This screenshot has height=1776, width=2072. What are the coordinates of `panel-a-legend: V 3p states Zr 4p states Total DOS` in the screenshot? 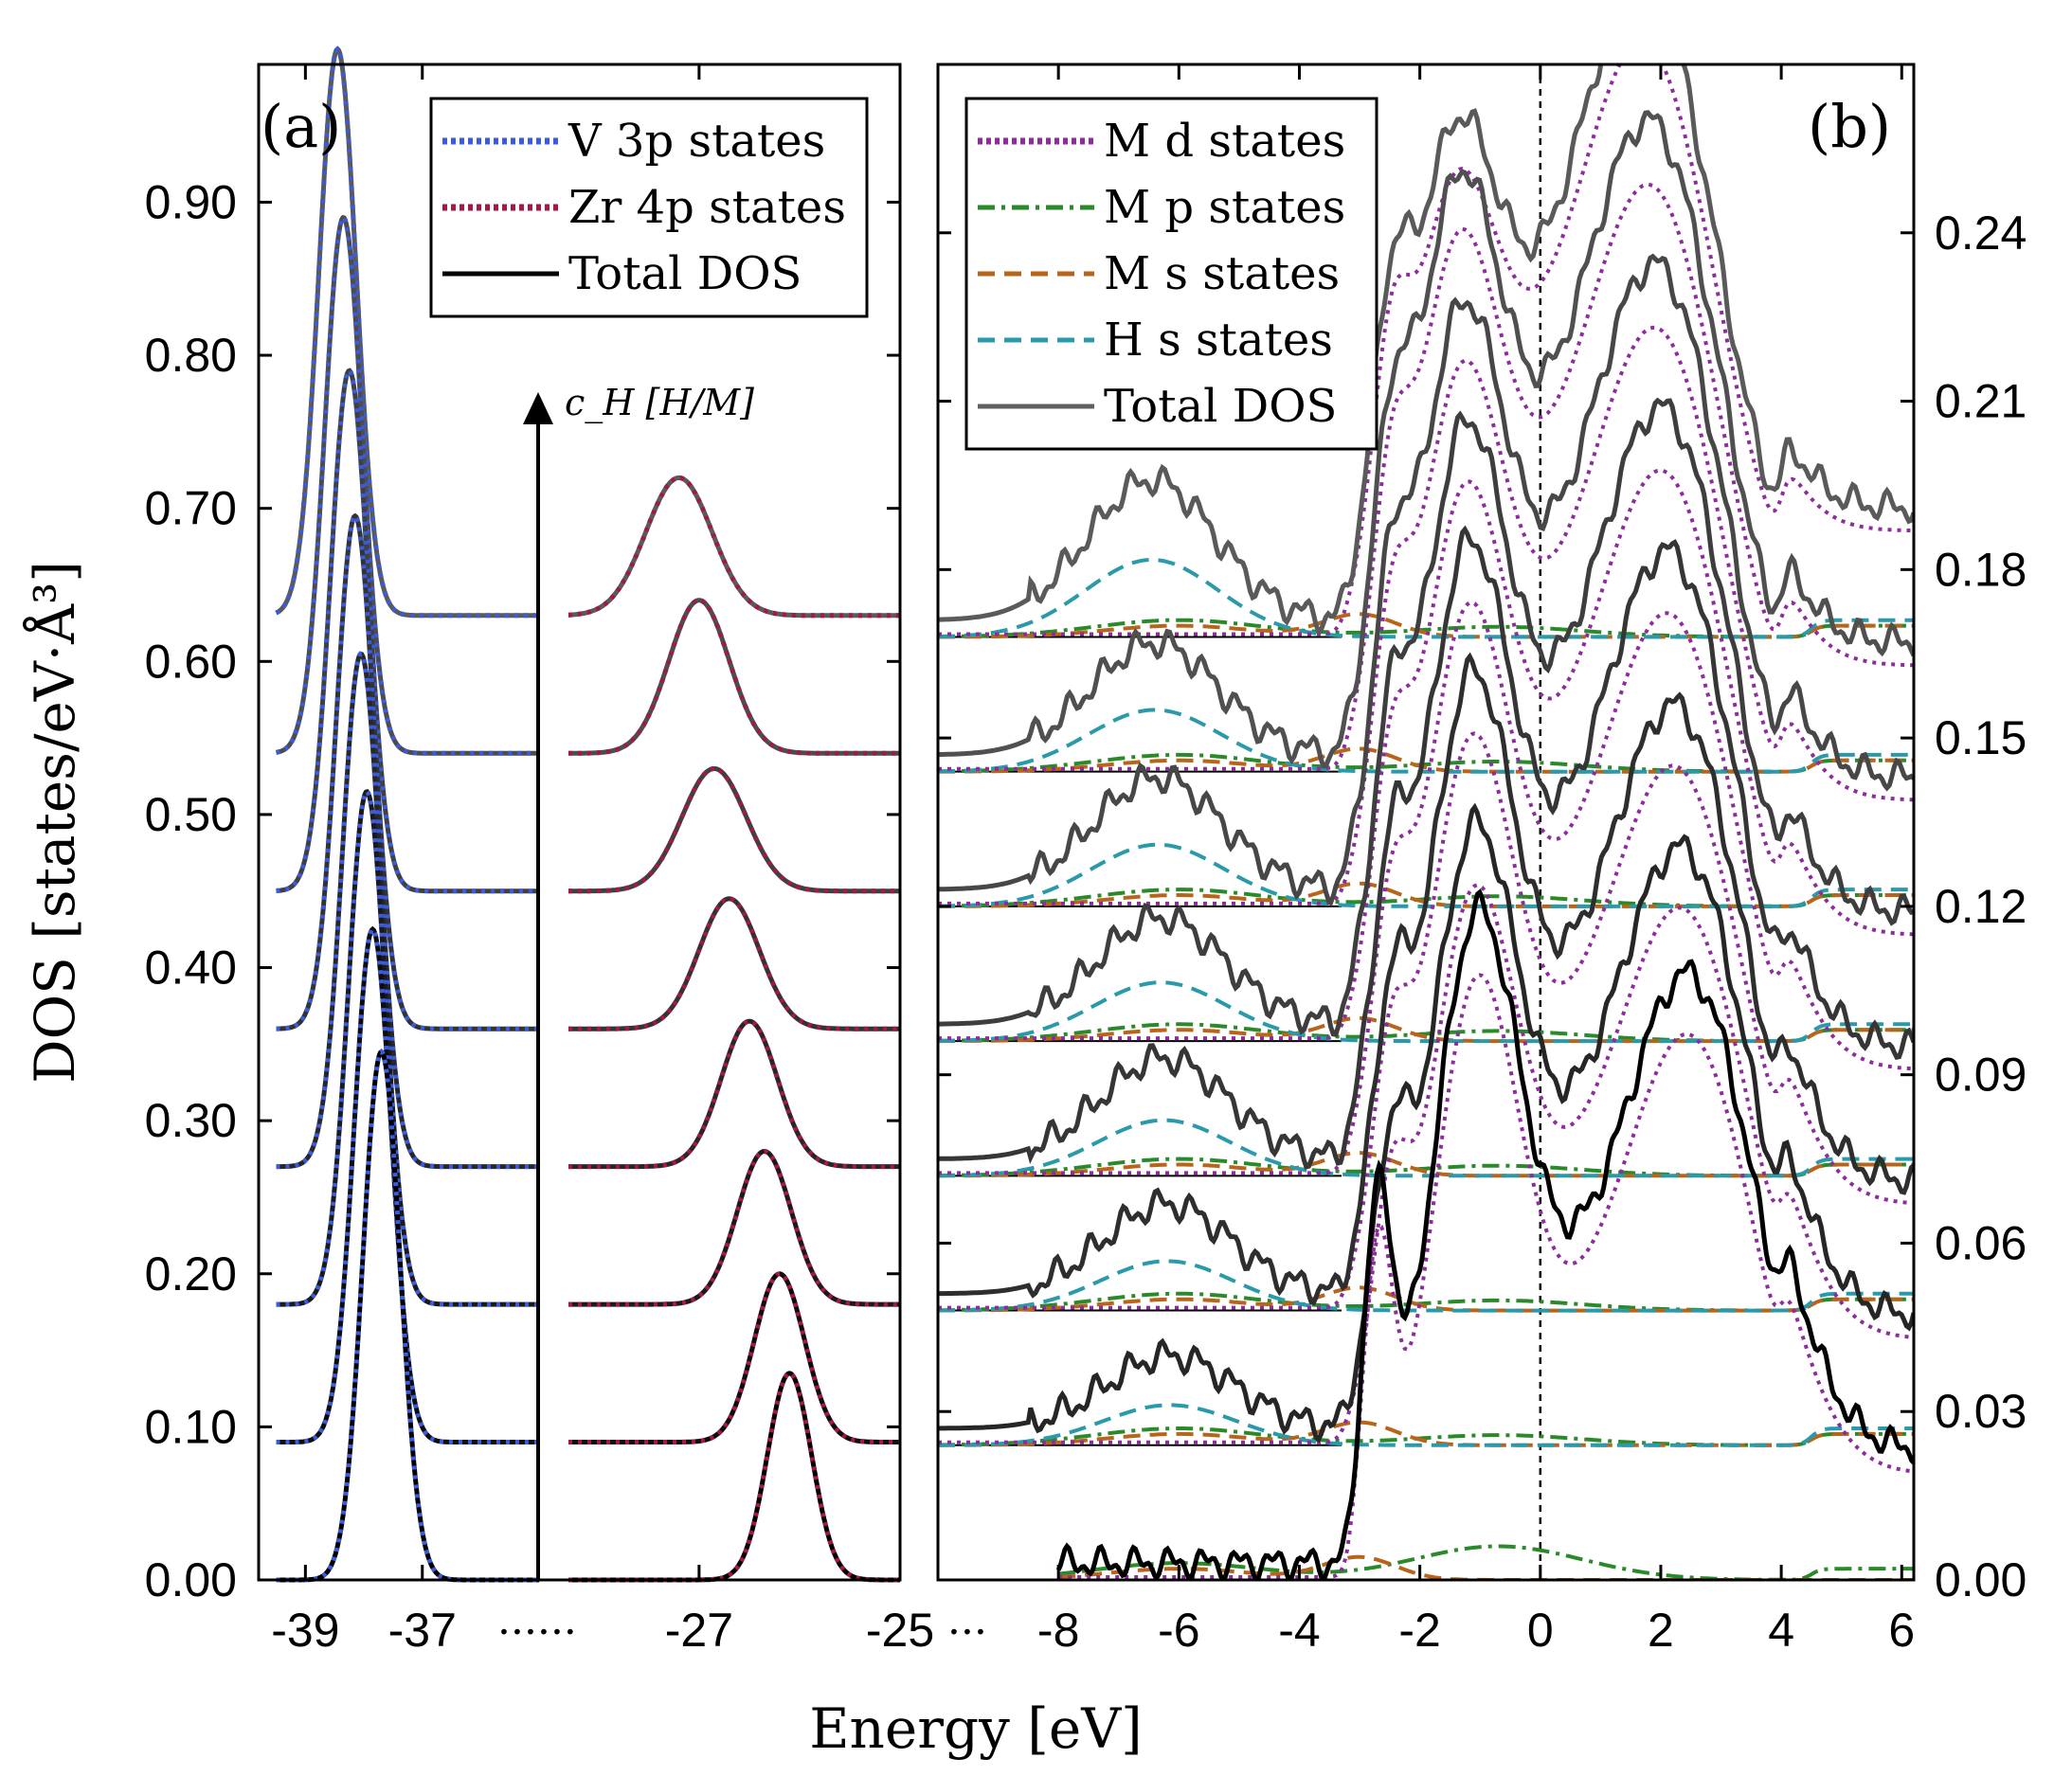 It's located at (649, 207).